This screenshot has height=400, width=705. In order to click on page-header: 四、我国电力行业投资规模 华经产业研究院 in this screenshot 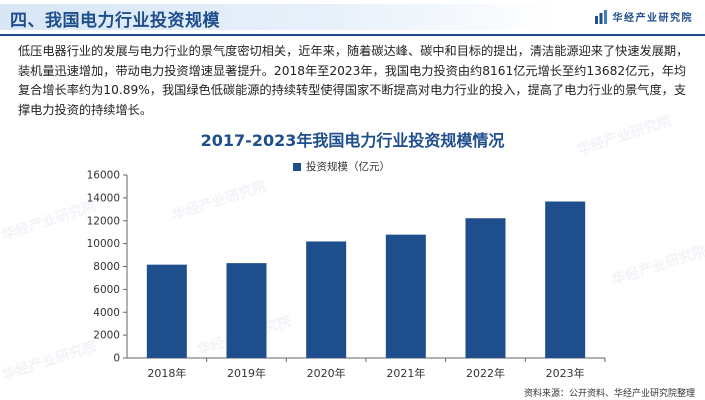, I will do `click(352, 18)`.